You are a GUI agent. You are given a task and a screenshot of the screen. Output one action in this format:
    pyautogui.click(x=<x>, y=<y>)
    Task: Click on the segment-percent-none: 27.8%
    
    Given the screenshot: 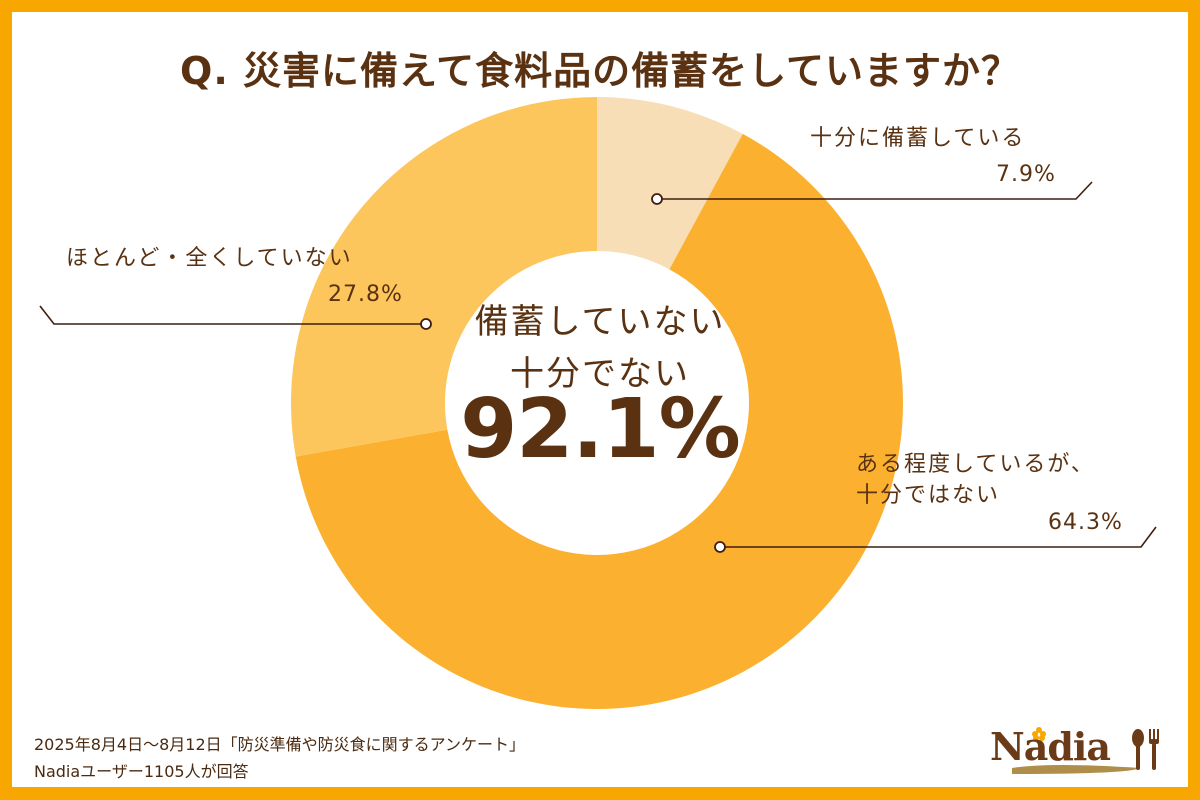 What is the action you would take?
    pyautogui.click(x=365, y=294)
    